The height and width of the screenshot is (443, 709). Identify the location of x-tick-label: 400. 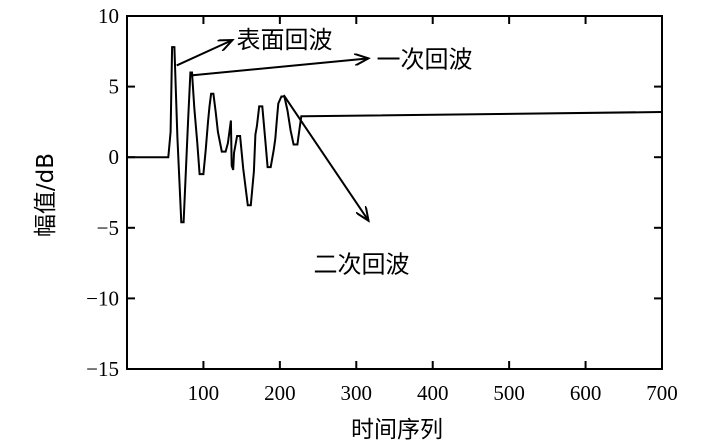
(433, 393).